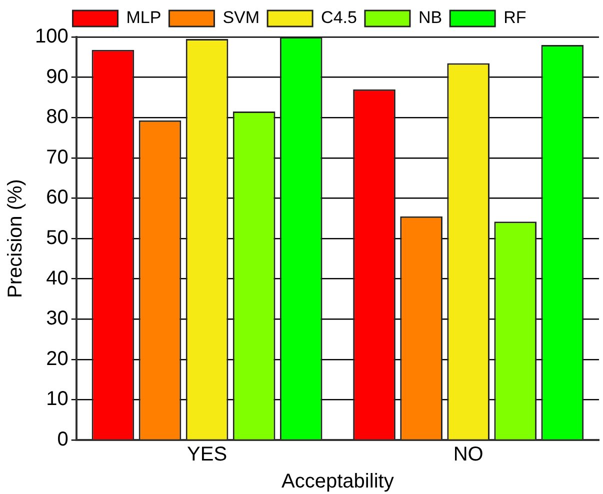 This screenshot has width=603, height=494. Describe the element at coordinates (57, 278) in the screenshot. I see `y-tick-label: 40` at that location.